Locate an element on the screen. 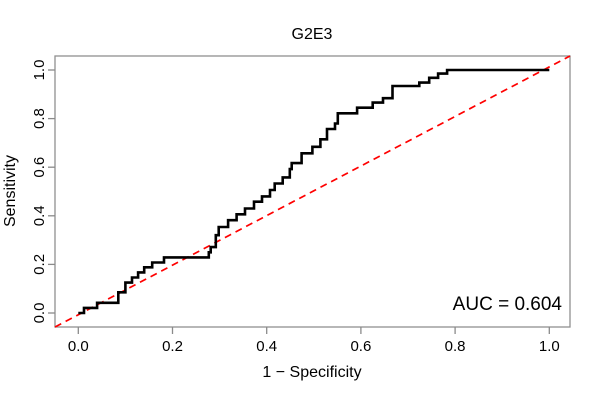 Image resolution: width=600 pixels, height=400 pixels. x-axis-ticks: 0.0 0.2 0.4 0.6 0.8 1.0 is located at coordinates (314, 341).